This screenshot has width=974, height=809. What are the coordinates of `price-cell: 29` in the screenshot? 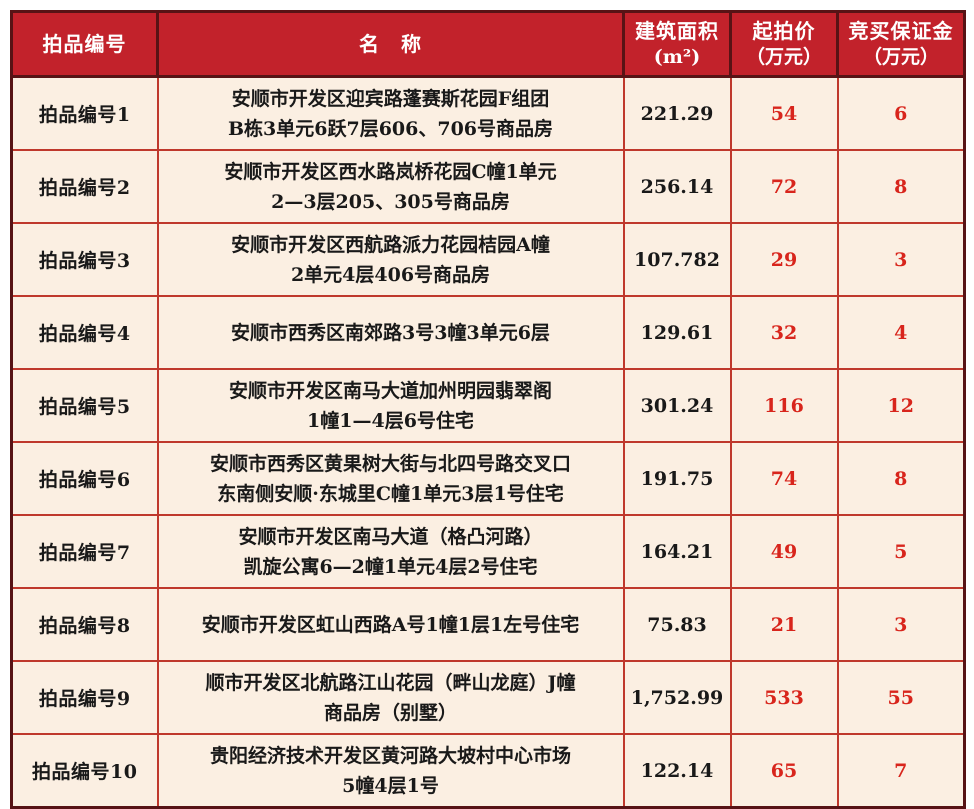 It's located at (784, 259).